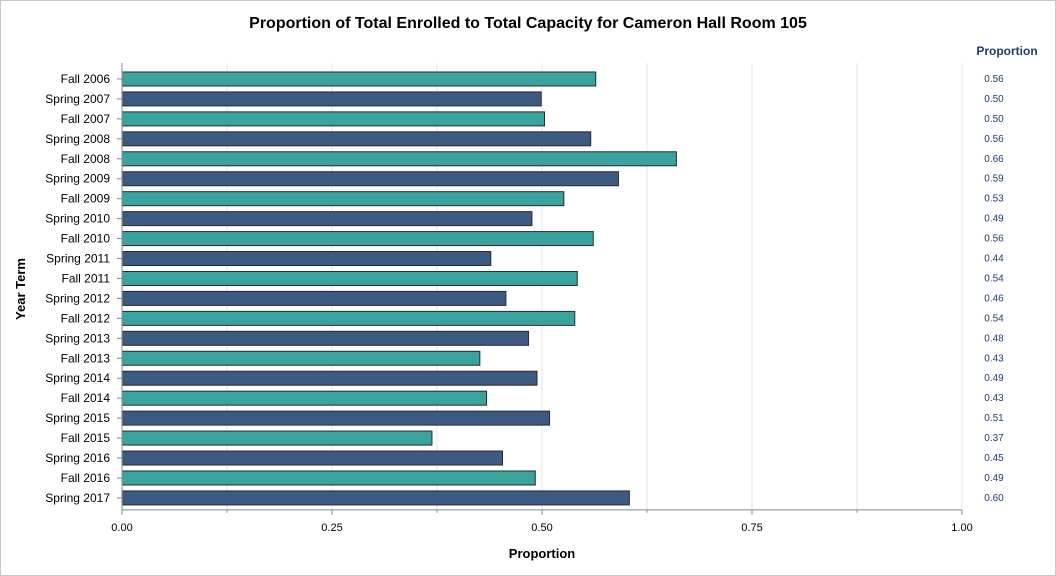 The height and width of the screenshot is (576, 1056). I want to click on category-label: Fall 2015, so click(86, 438).